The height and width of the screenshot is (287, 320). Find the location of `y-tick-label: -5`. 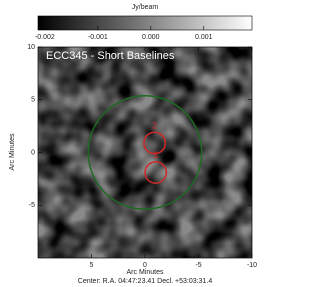

y-tick-label: -5 is located at coordinates (32, 205).